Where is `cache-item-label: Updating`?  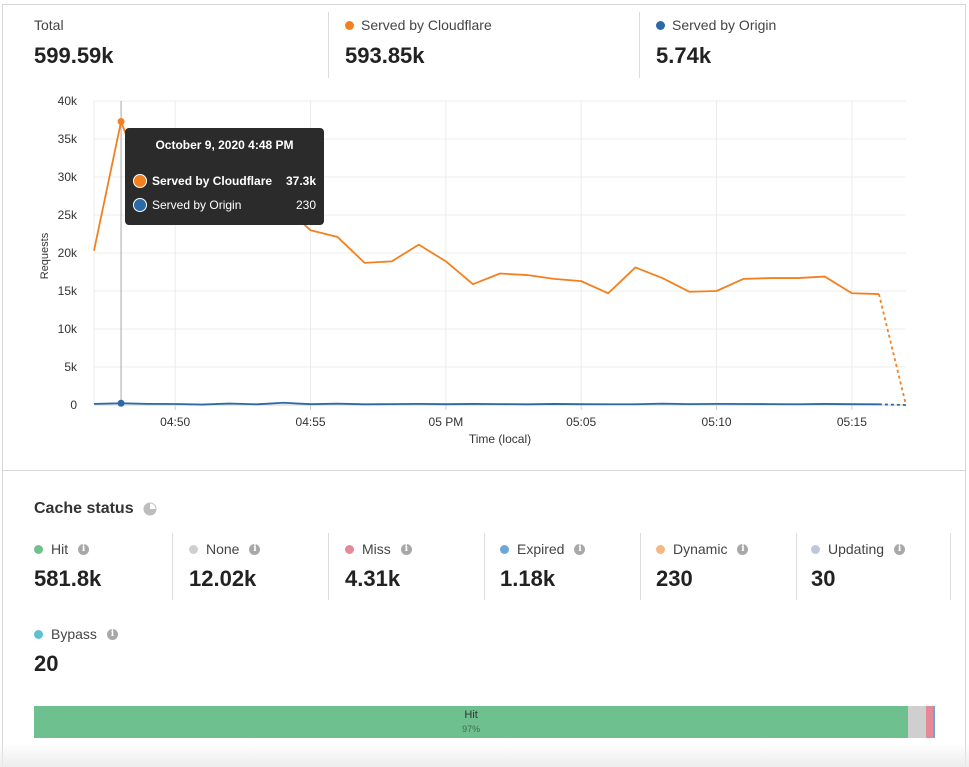
cache-item-label: Updating is located at coordinates (856, 549).